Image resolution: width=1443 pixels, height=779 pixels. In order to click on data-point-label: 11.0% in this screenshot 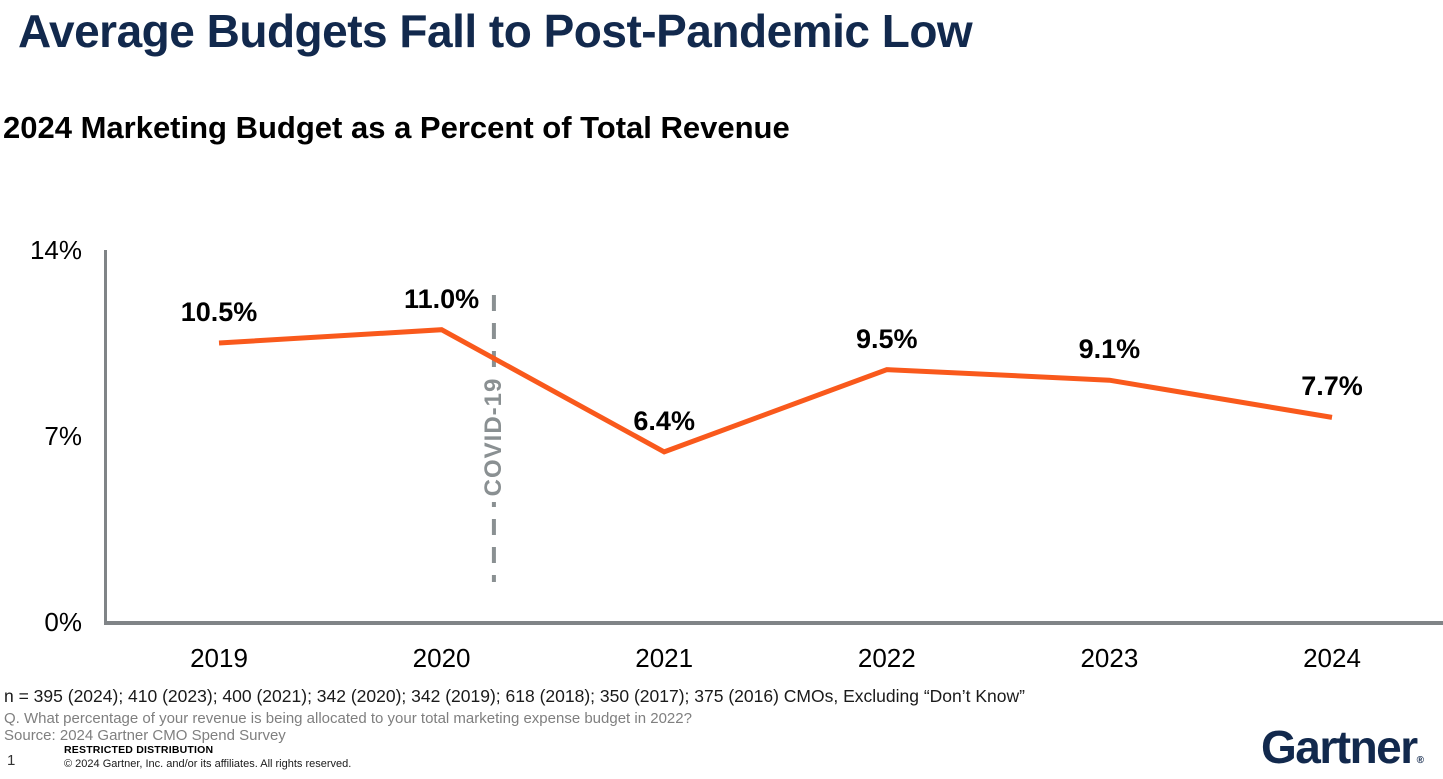, I will do `click(442, 298)`.